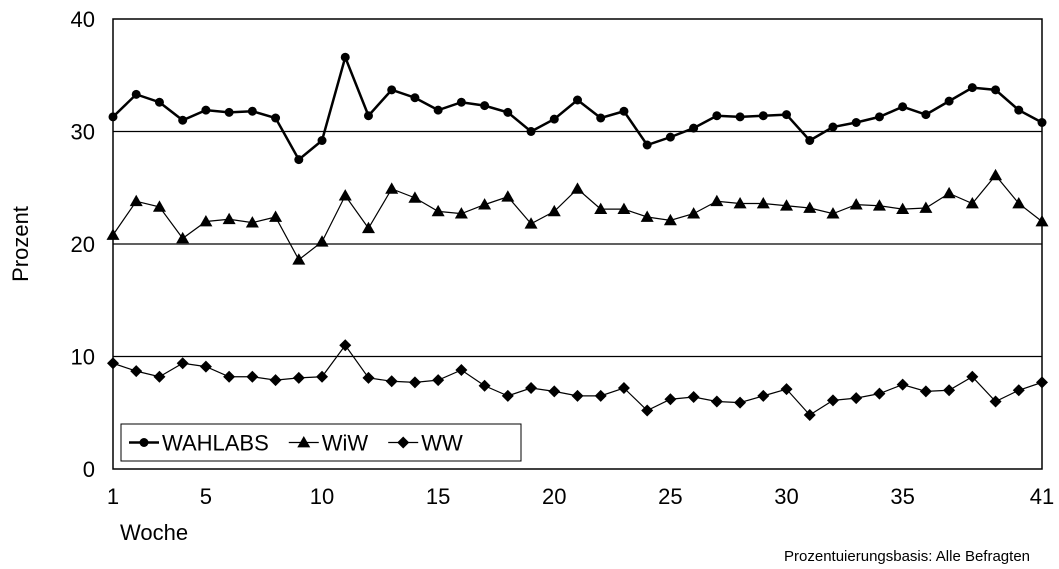 The height and width of the screenshot is (569, 1059). I want to click on y-tick-label: 0, so click(89, 469).